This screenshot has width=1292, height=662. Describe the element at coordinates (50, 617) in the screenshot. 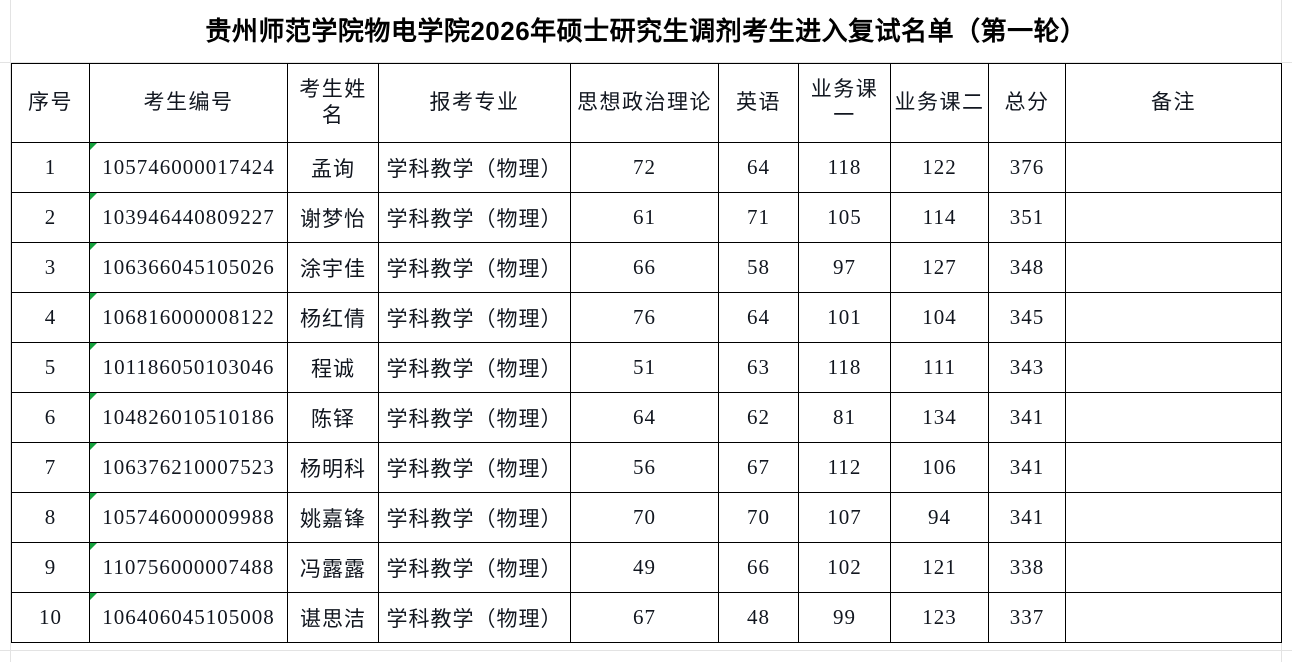

I see `cell-sequence: 10` at that location.